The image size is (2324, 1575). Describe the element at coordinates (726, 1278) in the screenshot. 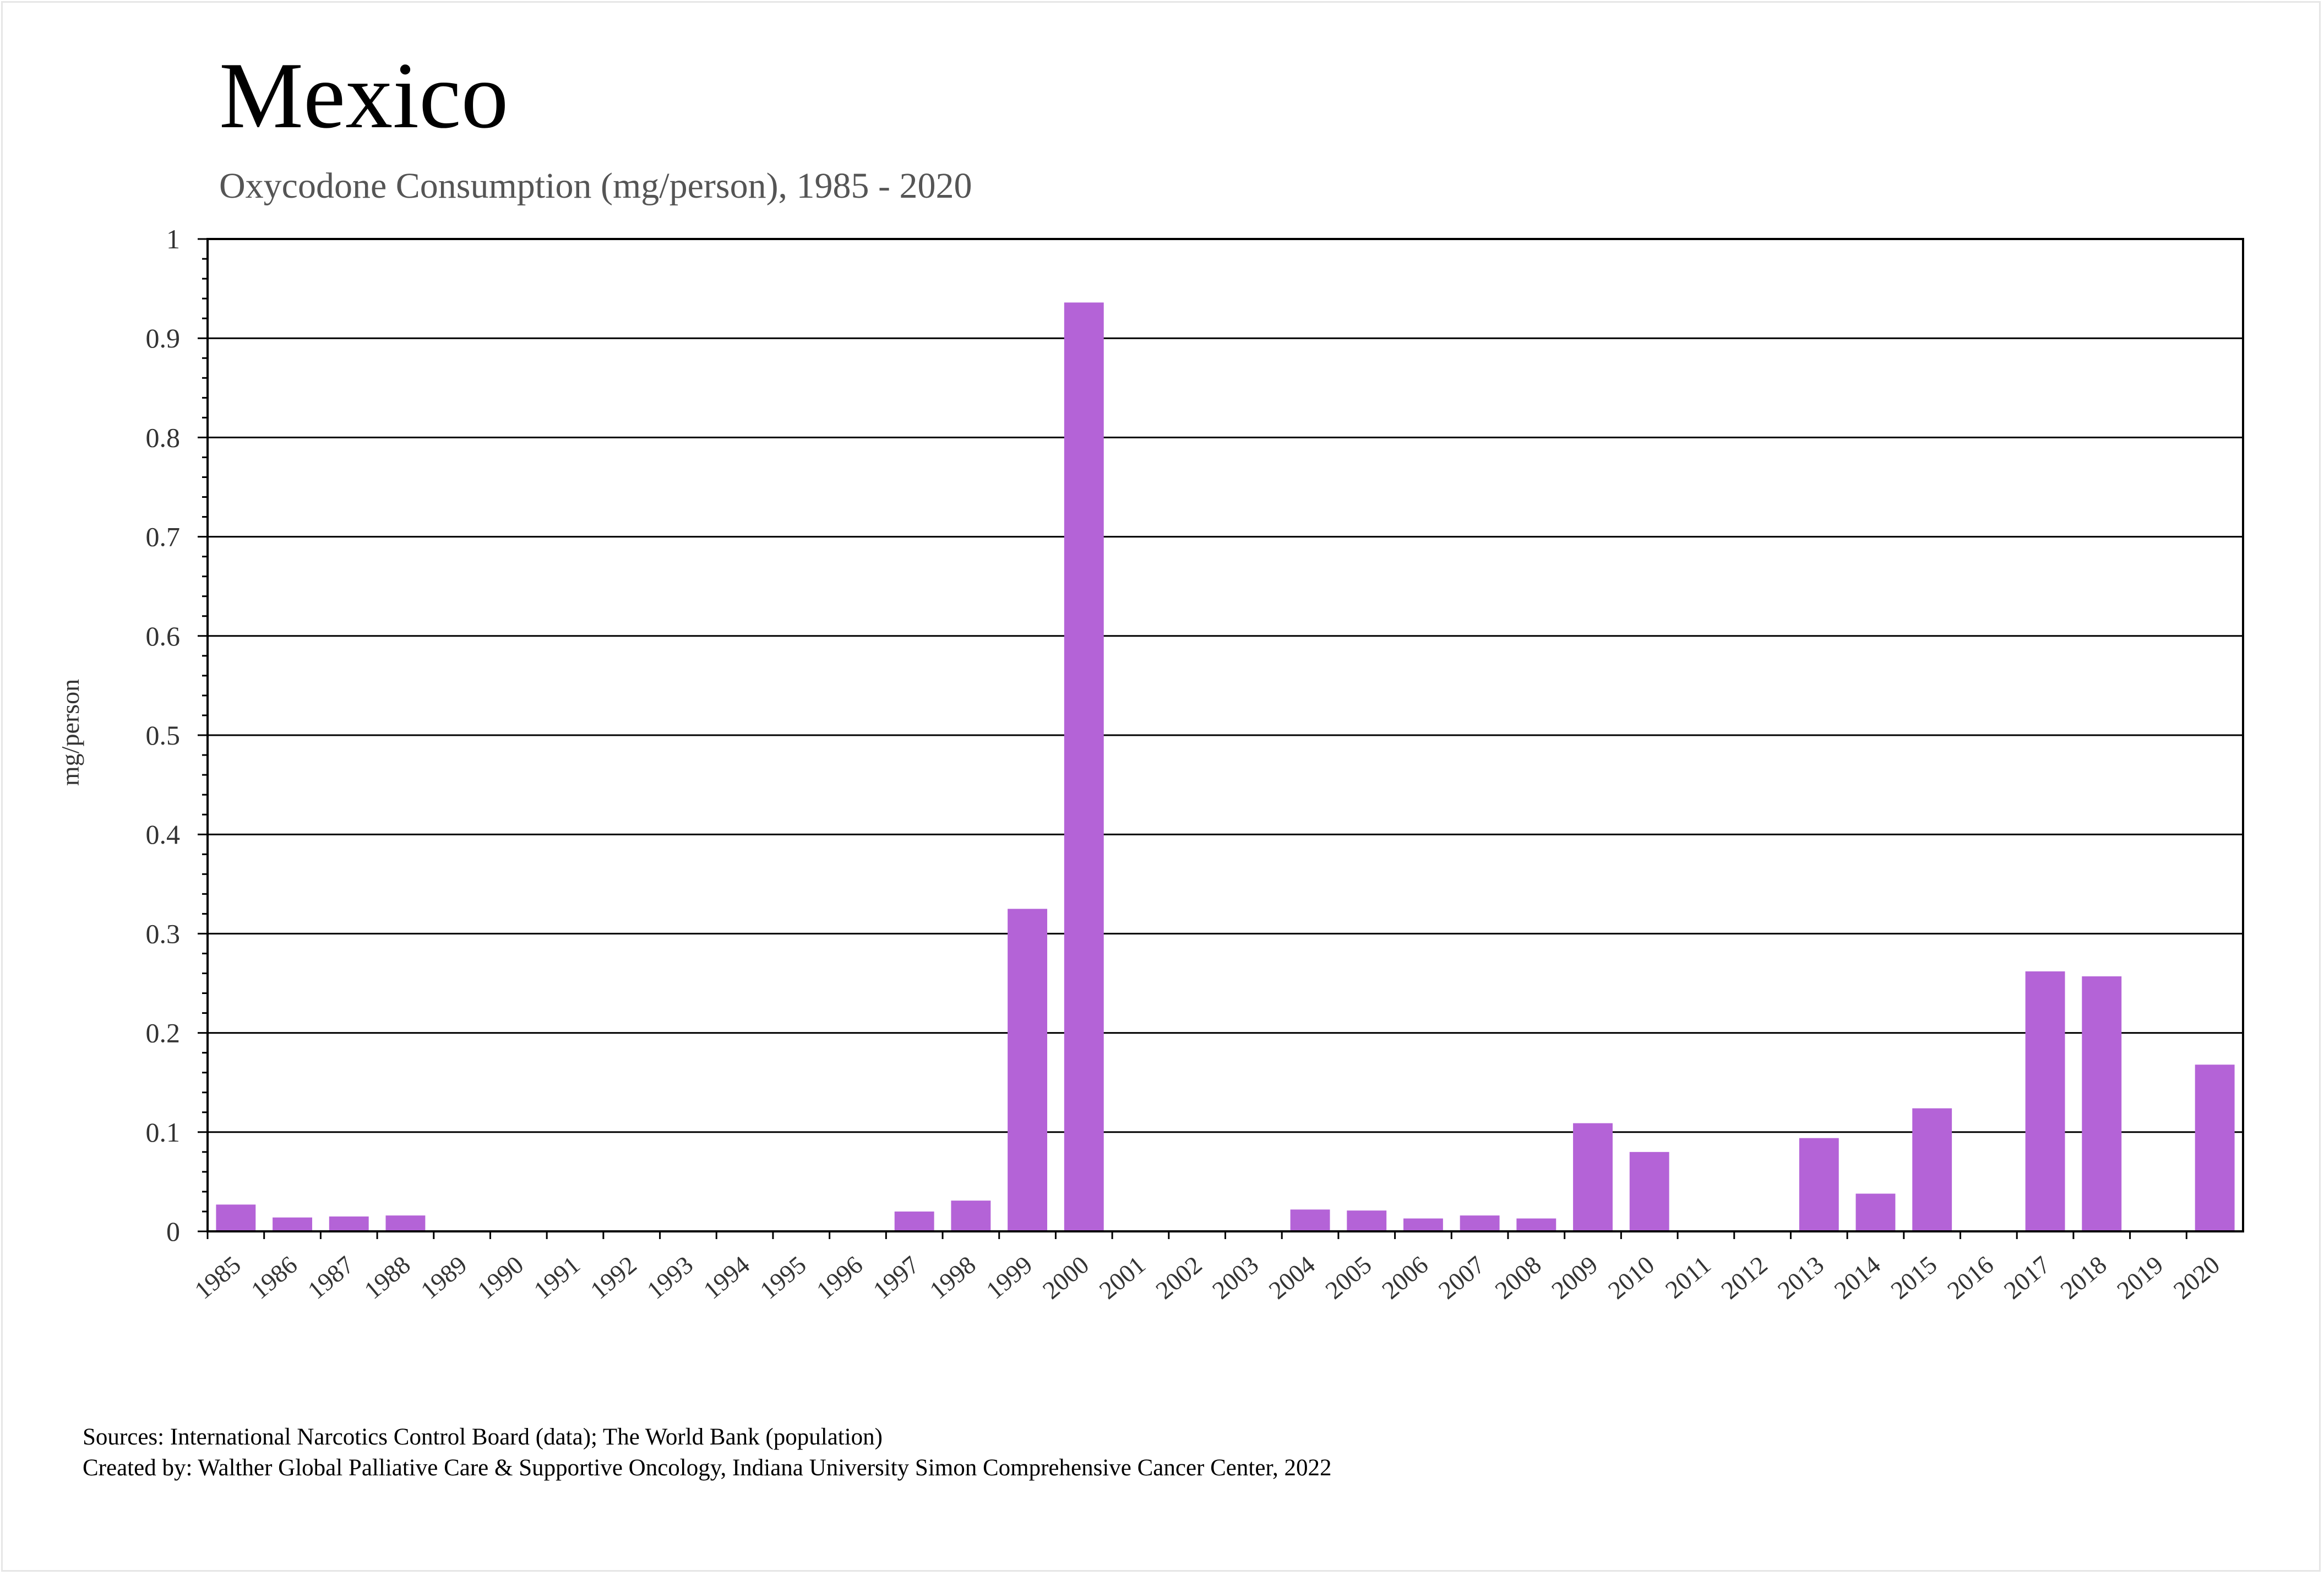

I see `x-tick-label: 1994` at that location.